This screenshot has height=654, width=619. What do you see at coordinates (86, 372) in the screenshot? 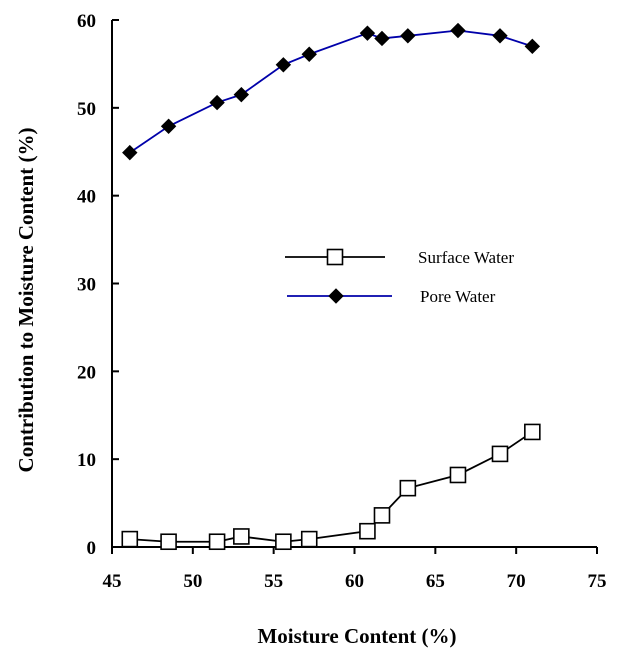
I see `y-tick-label: 20` at bounding box center [86, 372].